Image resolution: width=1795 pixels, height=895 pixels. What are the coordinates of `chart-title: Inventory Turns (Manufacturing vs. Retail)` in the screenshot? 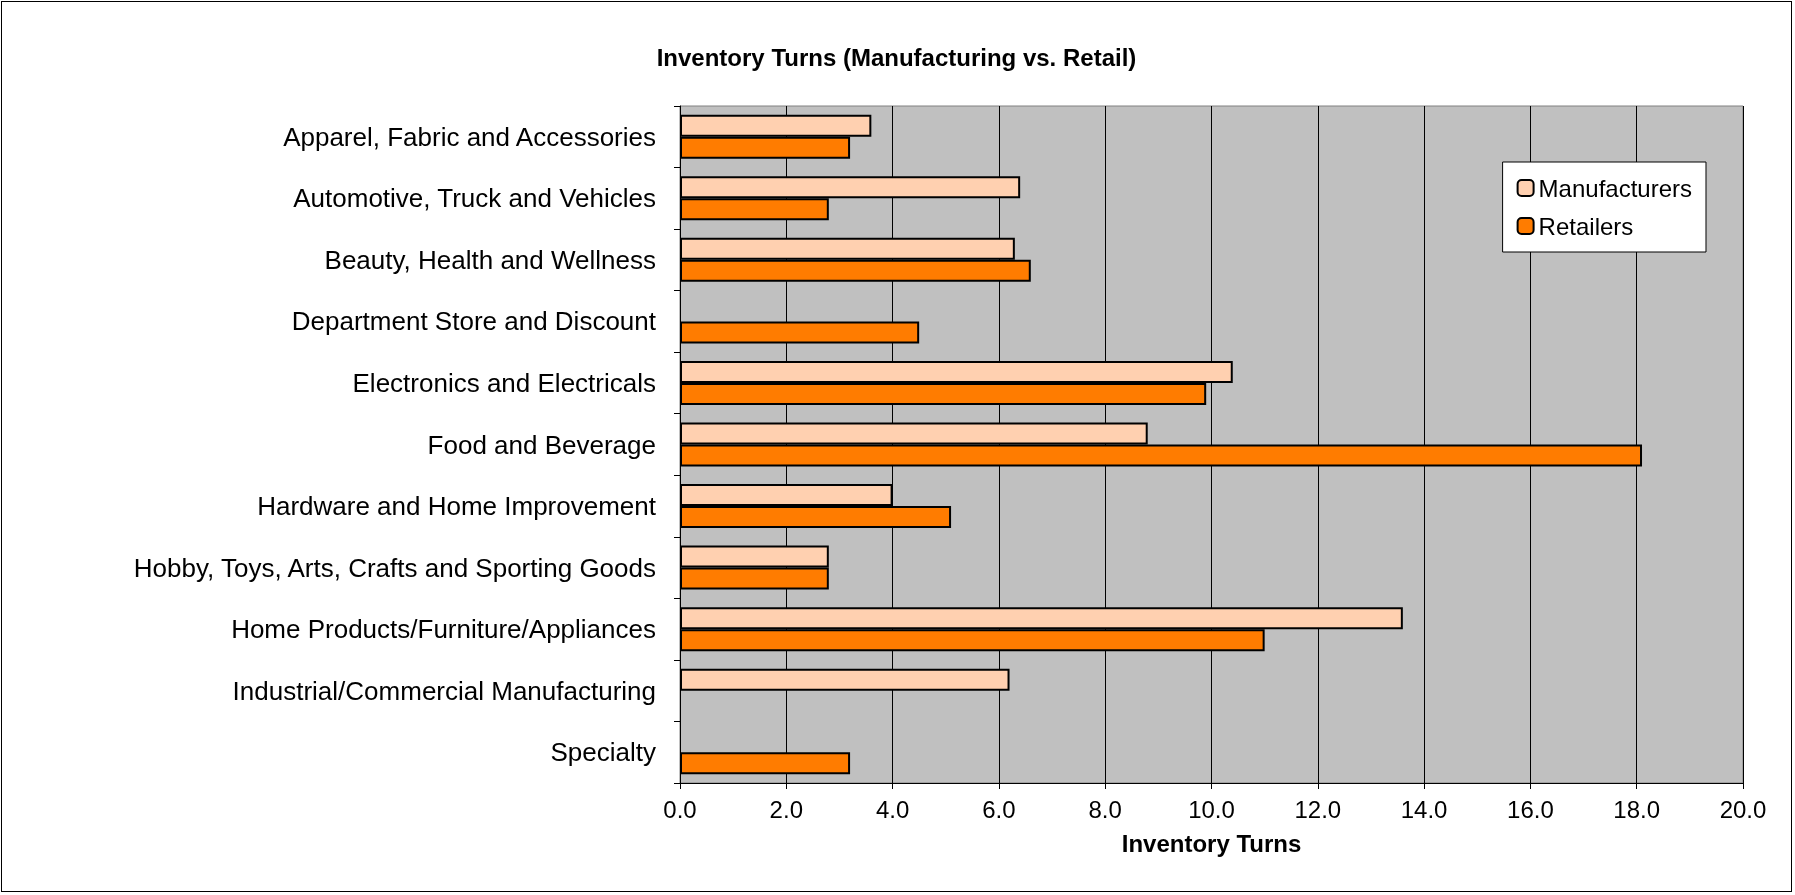 It's located at (896, 57).